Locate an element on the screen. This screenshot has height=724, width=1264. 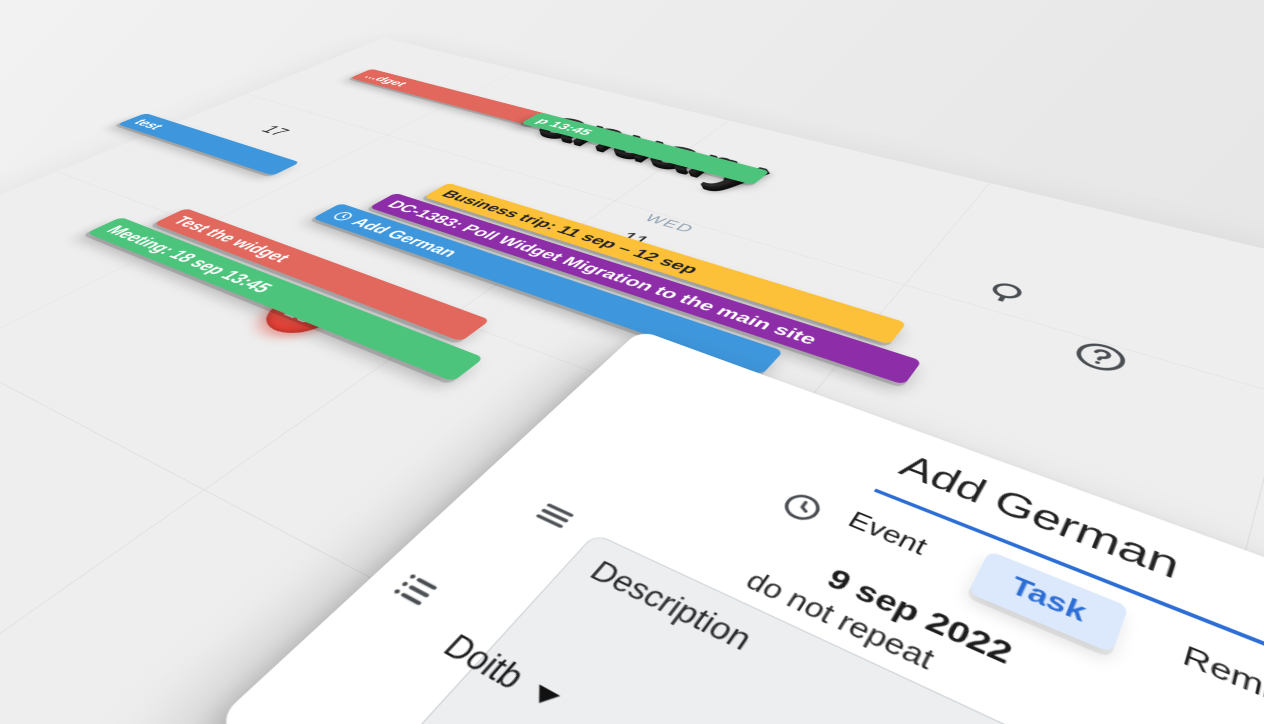
day-number-17: 17 is located at coordinates (275, 131).